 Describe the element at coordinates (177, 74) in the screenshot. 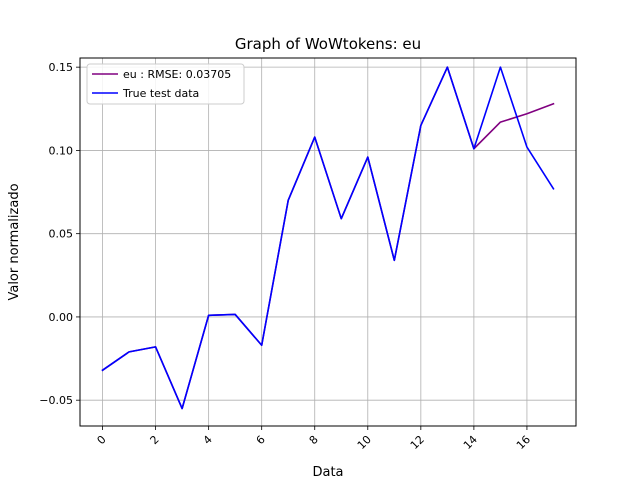

I see `legend-label-prediction: eu : RMSE: 0.03705` at that location.